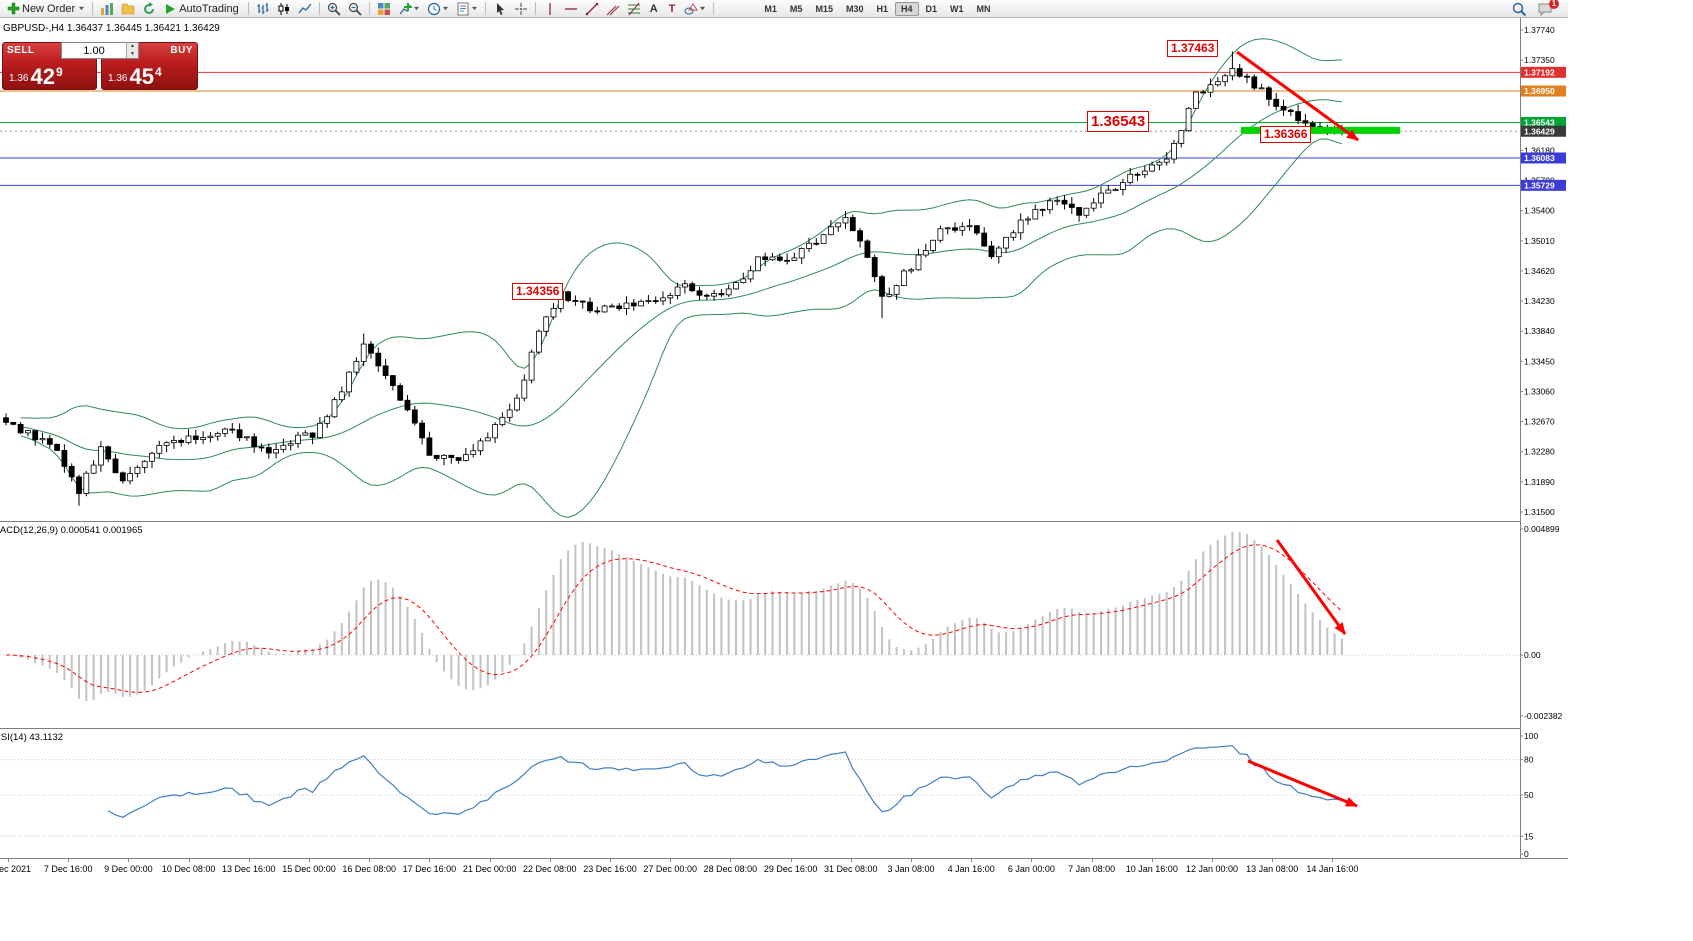 This screenshot has height=941, width=1693. I want to click on profiles-button, so click(128, 9).